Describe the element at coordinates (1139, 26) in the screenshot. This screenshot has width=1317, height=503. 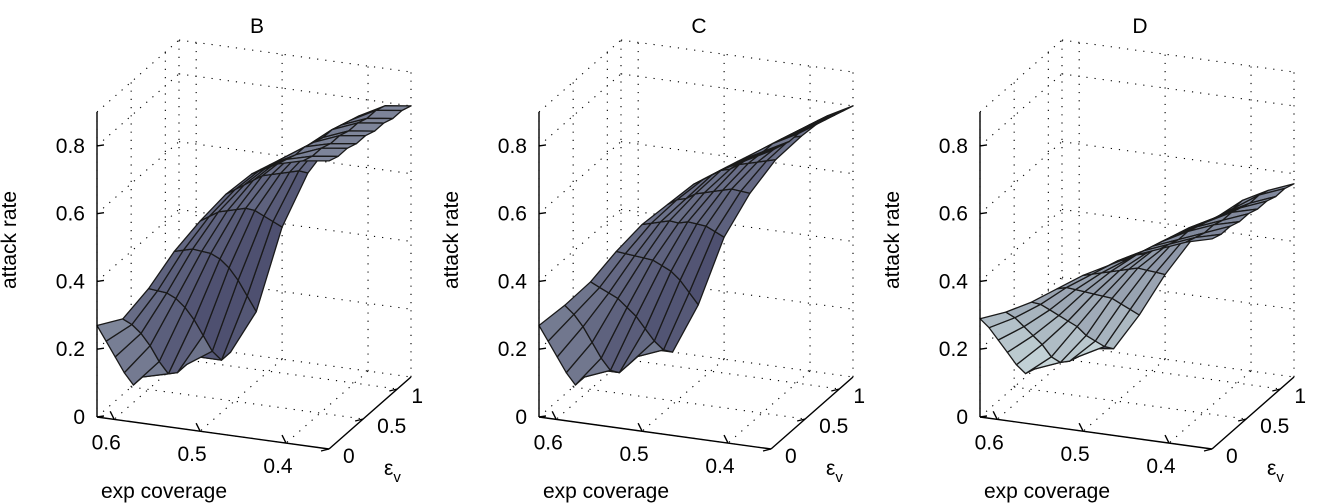
I see `panel-title: D` at that location.